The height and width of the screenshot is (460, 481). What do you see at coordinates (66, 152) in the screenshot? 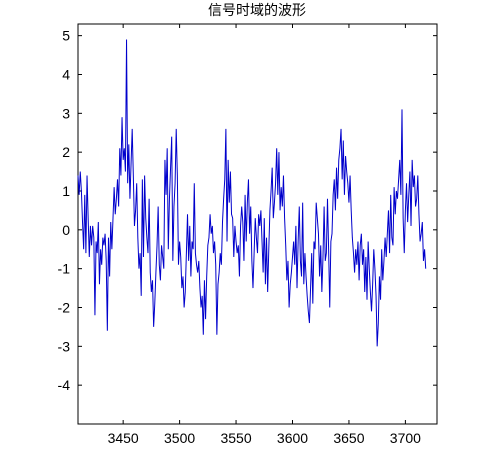
I see `y-tick-label: 2` at bounding box center [66, 152].